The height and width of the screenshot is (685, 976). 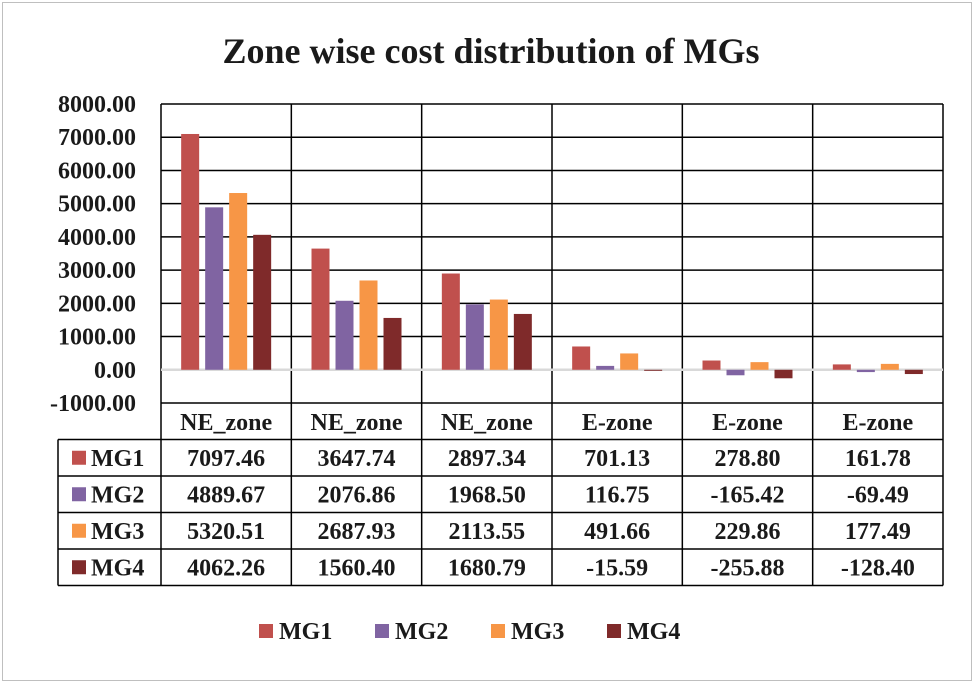 I want to click on table-cell: 491.66, so click(x=617, y=532).